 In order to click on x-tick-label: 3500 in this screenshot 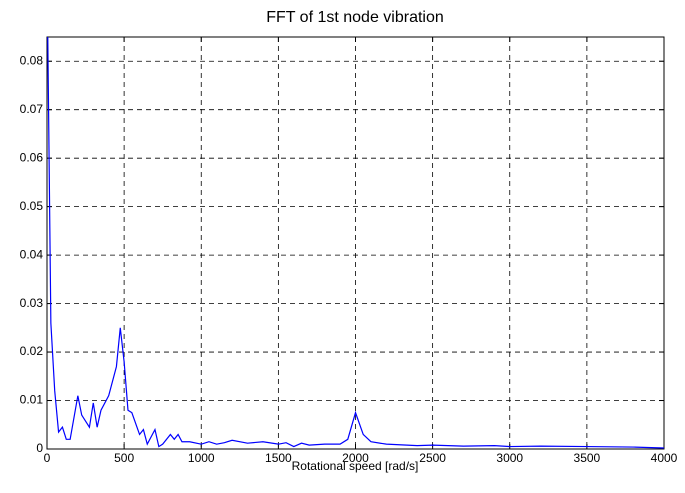, I will do `click(587, 458)`.